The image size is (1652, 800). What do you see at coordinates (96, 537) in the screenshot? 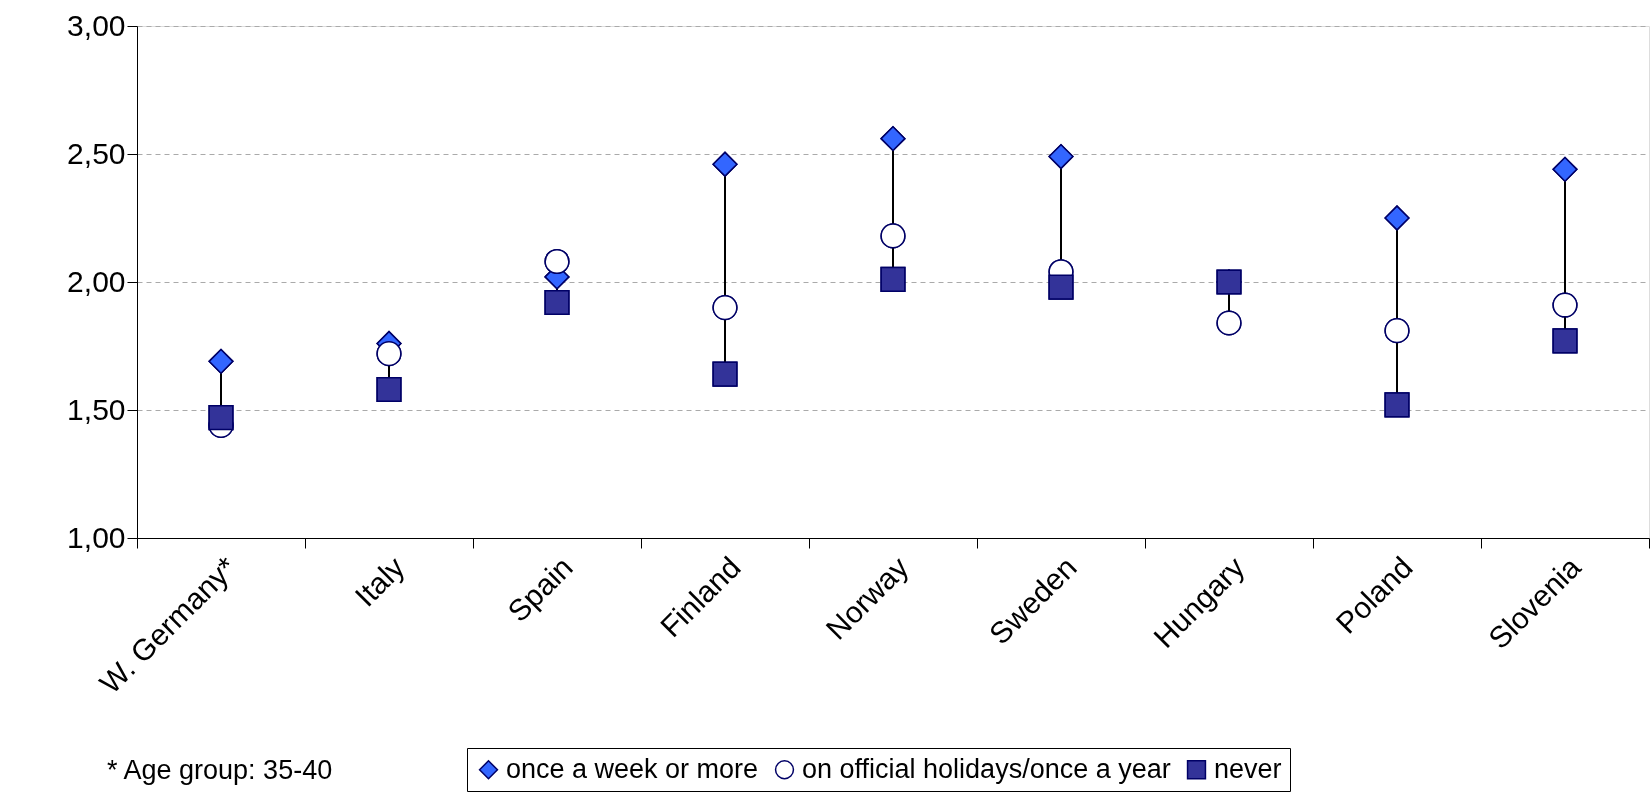
I see `y-tick-label: 1,00` at bounding box center [96, 537].